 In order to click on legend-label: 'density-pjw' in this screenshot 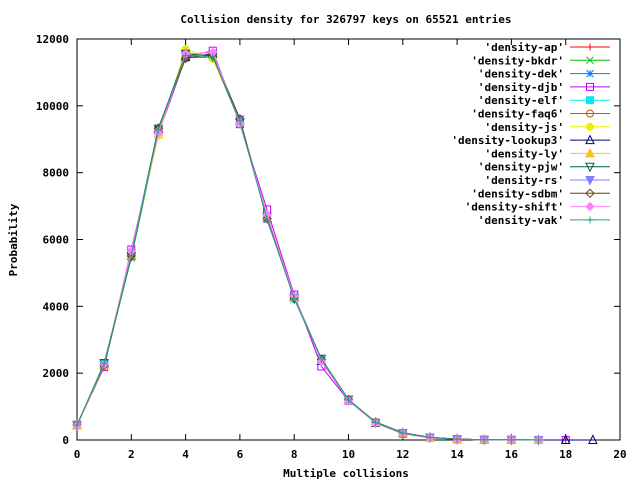, I will do `click(521, 167)`.